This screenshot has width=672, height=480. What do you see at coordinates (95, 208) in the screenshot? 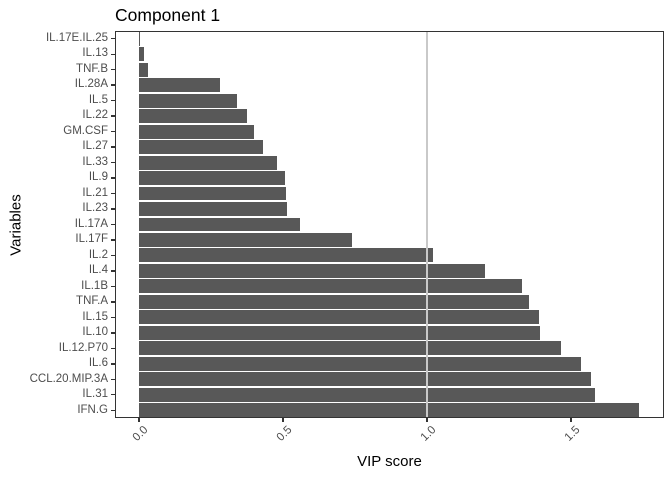
I see `y-axis-label: IL.23` at bounding box center [95, 208].